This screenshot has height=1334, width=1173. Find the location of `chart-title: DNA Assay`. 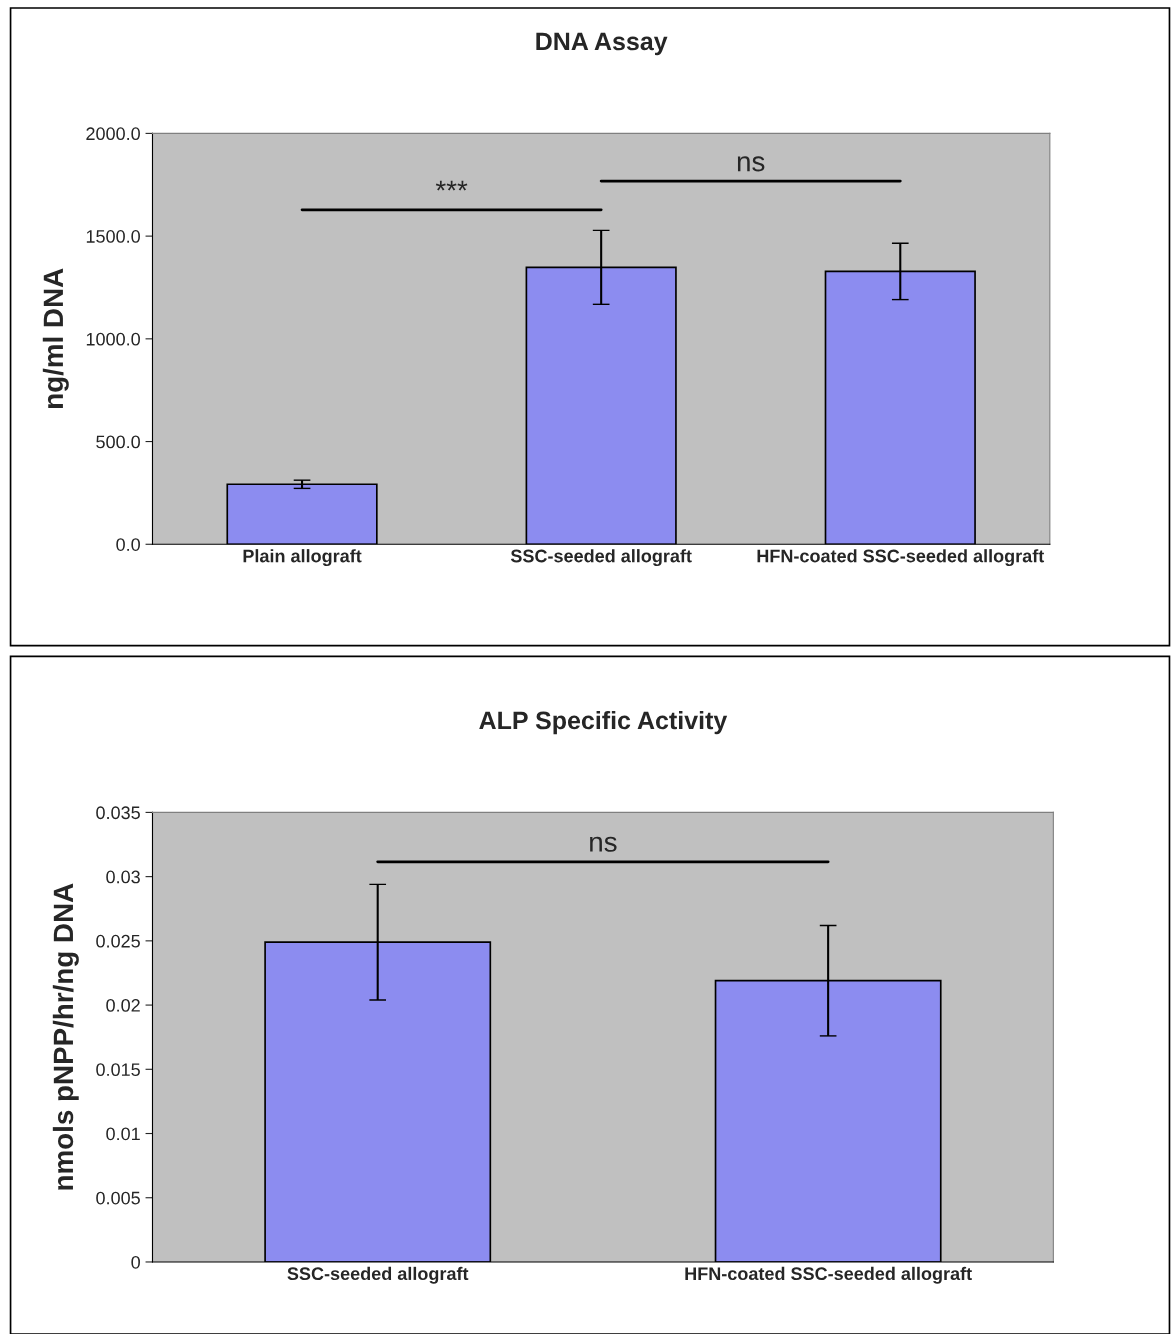

chart-title: DNA Assay is located at coordinates (602, 44).